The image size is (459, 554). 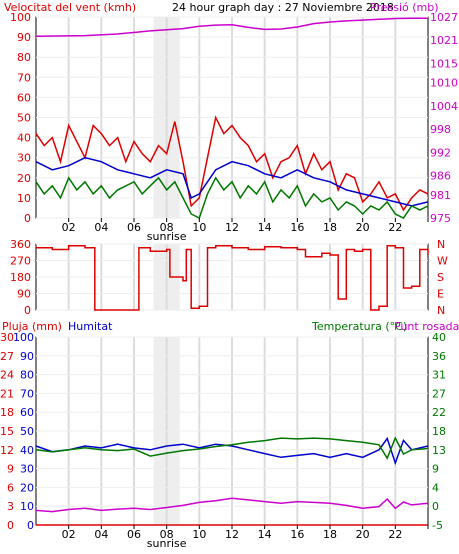 I want to click on temperature-y-tick-label: 22, so click(x=439, y=412).